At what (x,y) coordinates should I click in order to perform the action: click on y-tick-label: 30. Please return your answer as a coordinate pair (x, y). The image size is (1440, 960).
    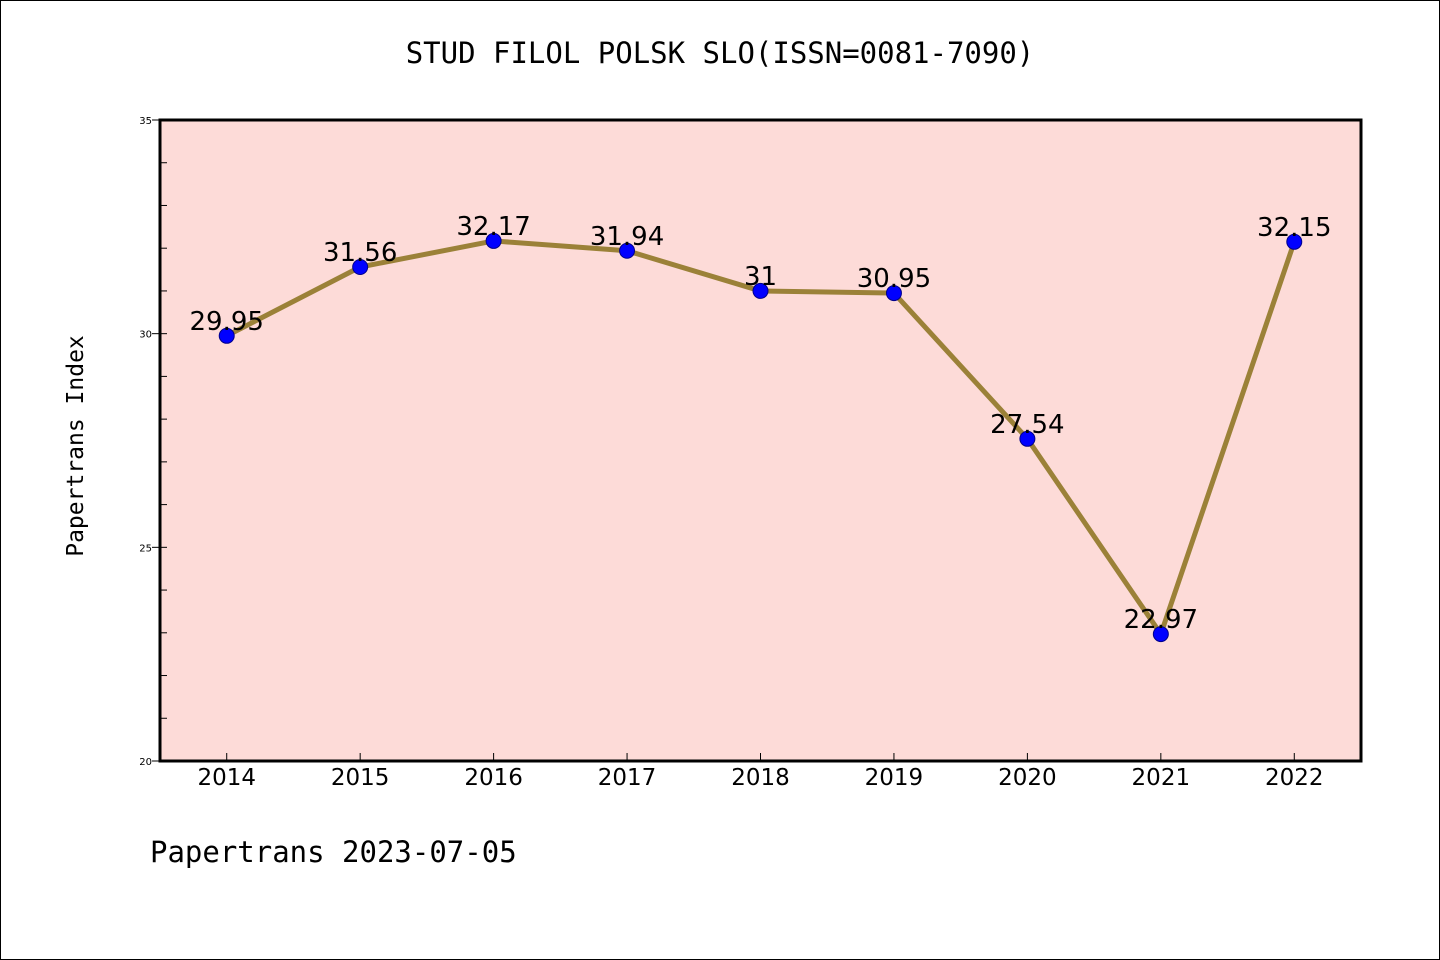
    Looking at the image, I should click on (145, 335).